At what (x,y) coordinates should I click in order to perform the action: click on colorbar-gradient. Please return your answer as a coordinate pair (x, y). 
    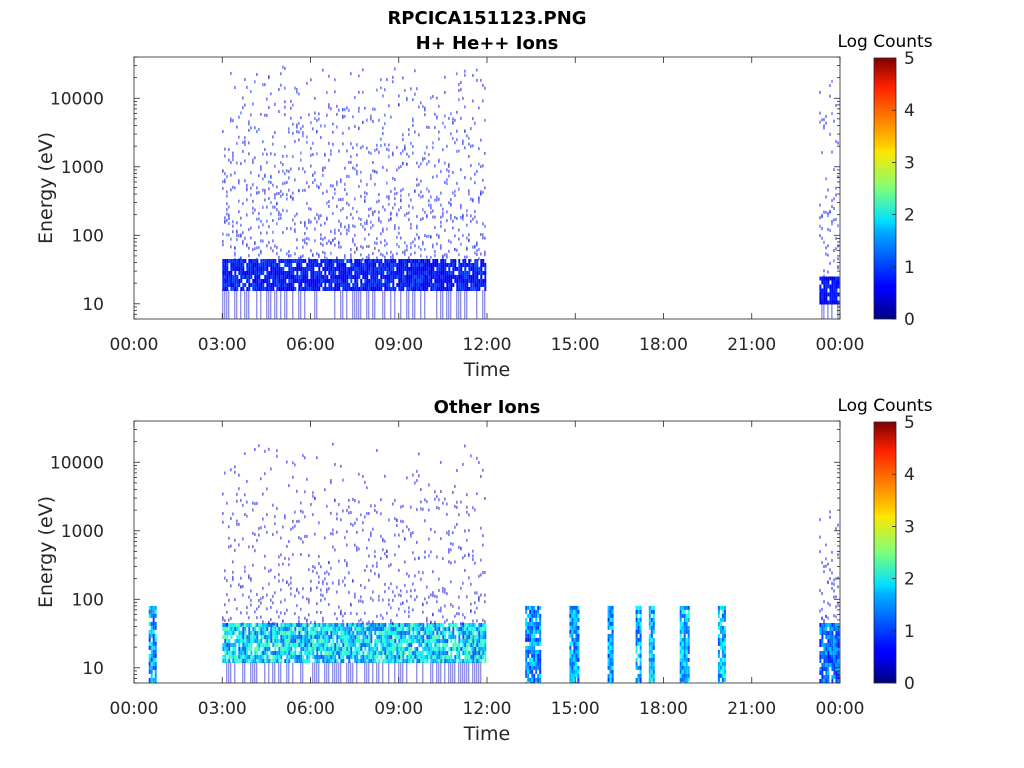
    Looking at the image, I should click on (885, 188).